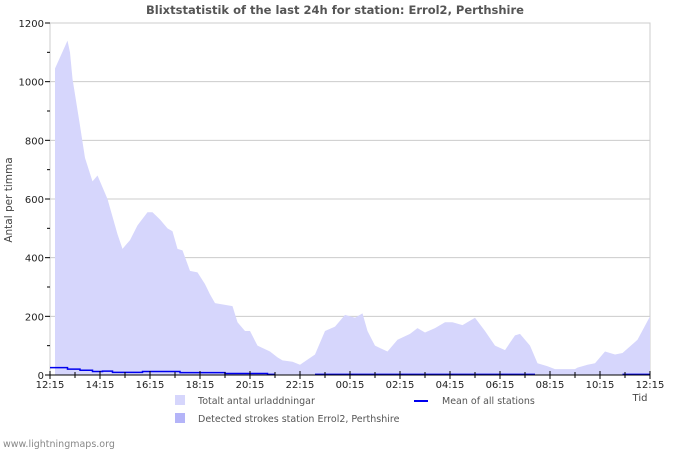 The width and height of the screenshot is (700, 450). What do you see at coordinates (200, 385) in the screenshot?
I see `x-tick-label: 18:15` at bounding box center [200, 385].